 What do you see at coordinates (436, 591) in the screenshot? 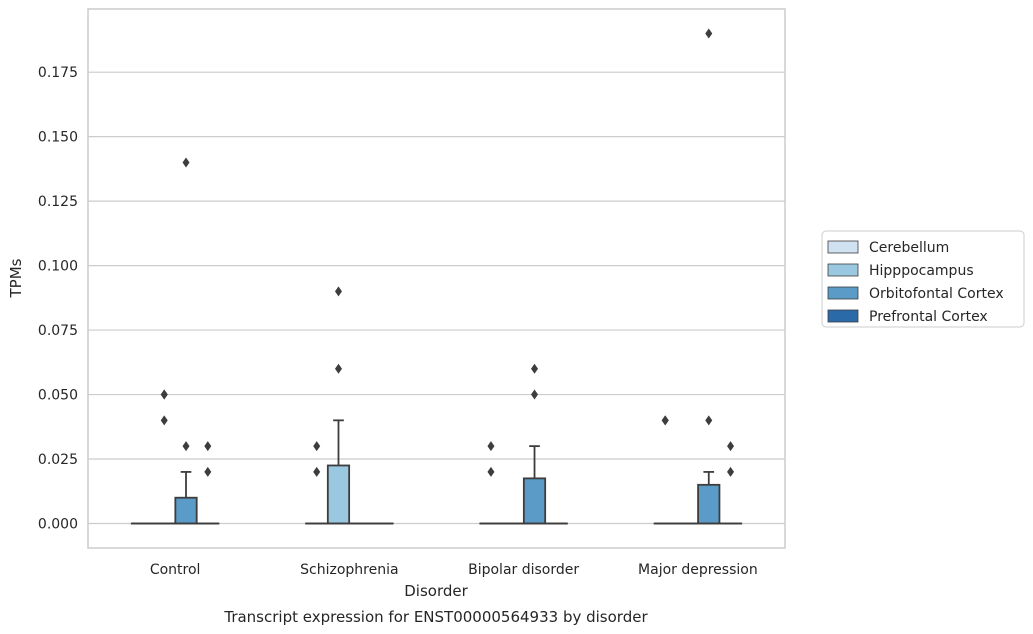
I see `x-axis-label: Disorder` at bounding box center [436, 591].